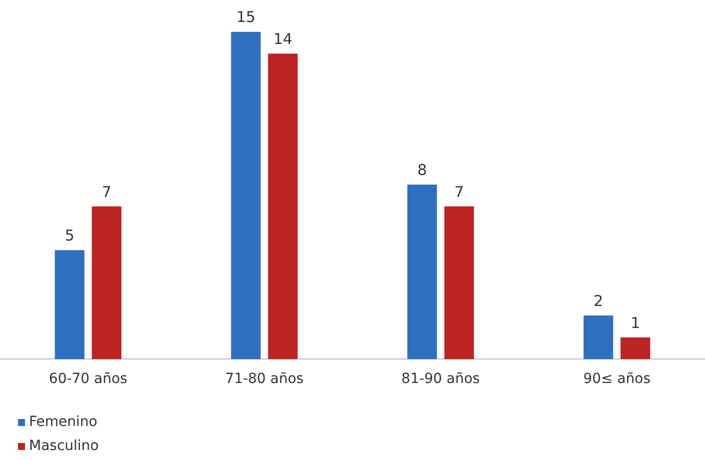  Describe the element at coordinates (422, 169) in the screenshot. I see `data-label: 8` at that location.